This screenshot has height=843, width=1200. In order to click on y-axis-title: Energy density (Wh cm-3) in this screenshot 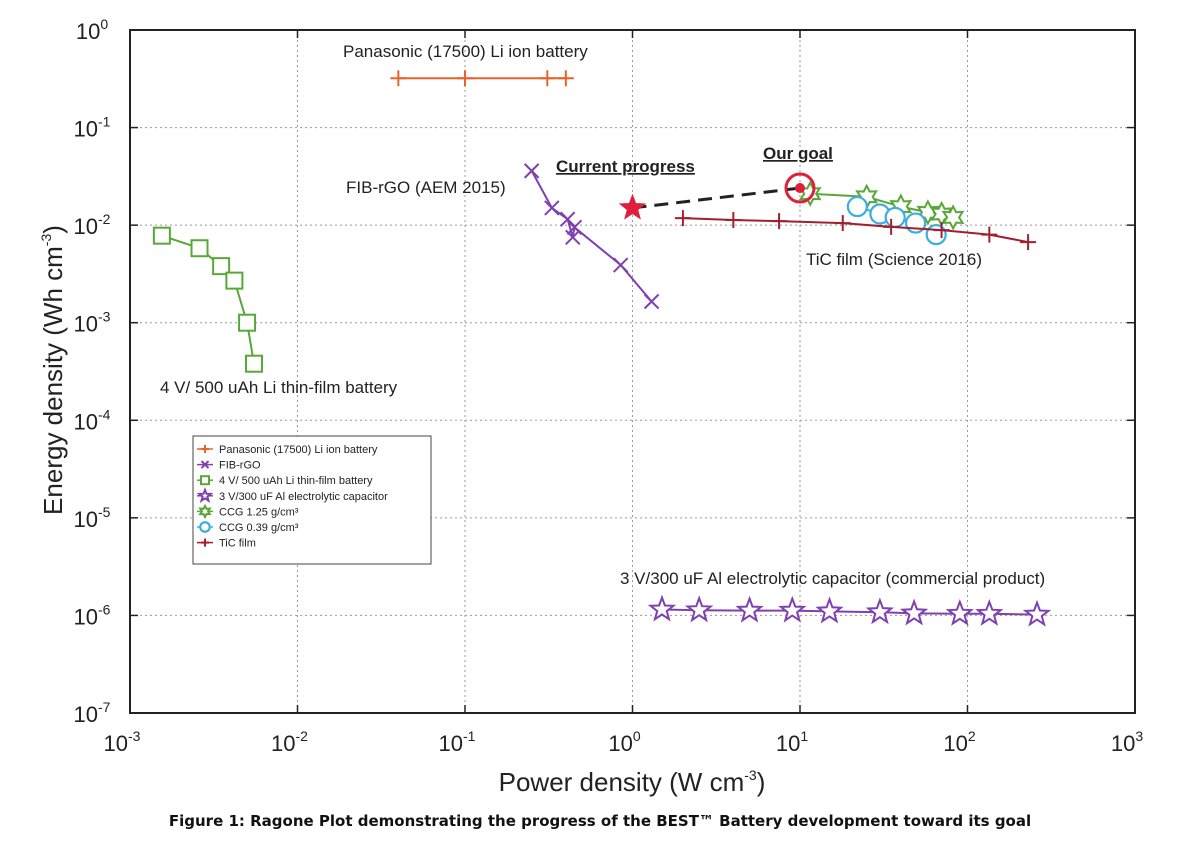, I will do `click(53, 370)`.